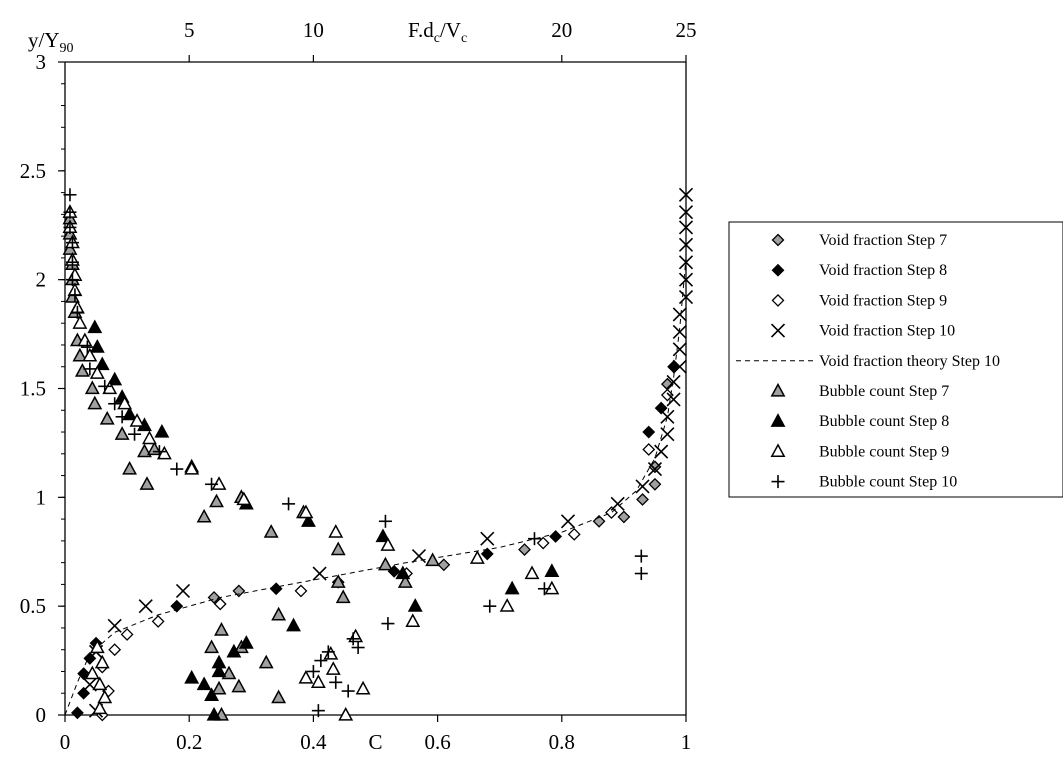  I want to click on legend-label: Void fraction Step 7, so click(883, 240).